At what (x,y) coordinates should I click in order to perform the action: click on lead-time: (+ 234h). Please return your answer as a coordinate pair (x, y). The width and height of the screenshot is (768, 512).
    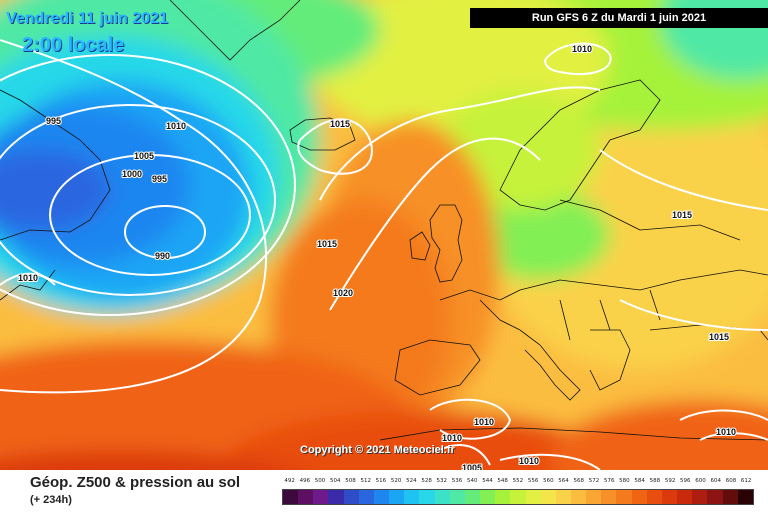
    Looking at the image, I should click on (51, 500).